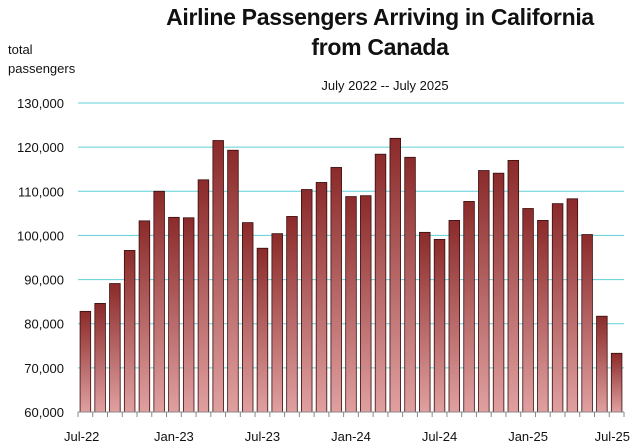 This screenshot has width=639, height=448. I want to click on y-tick-label: 110,000, so click(41, 191).